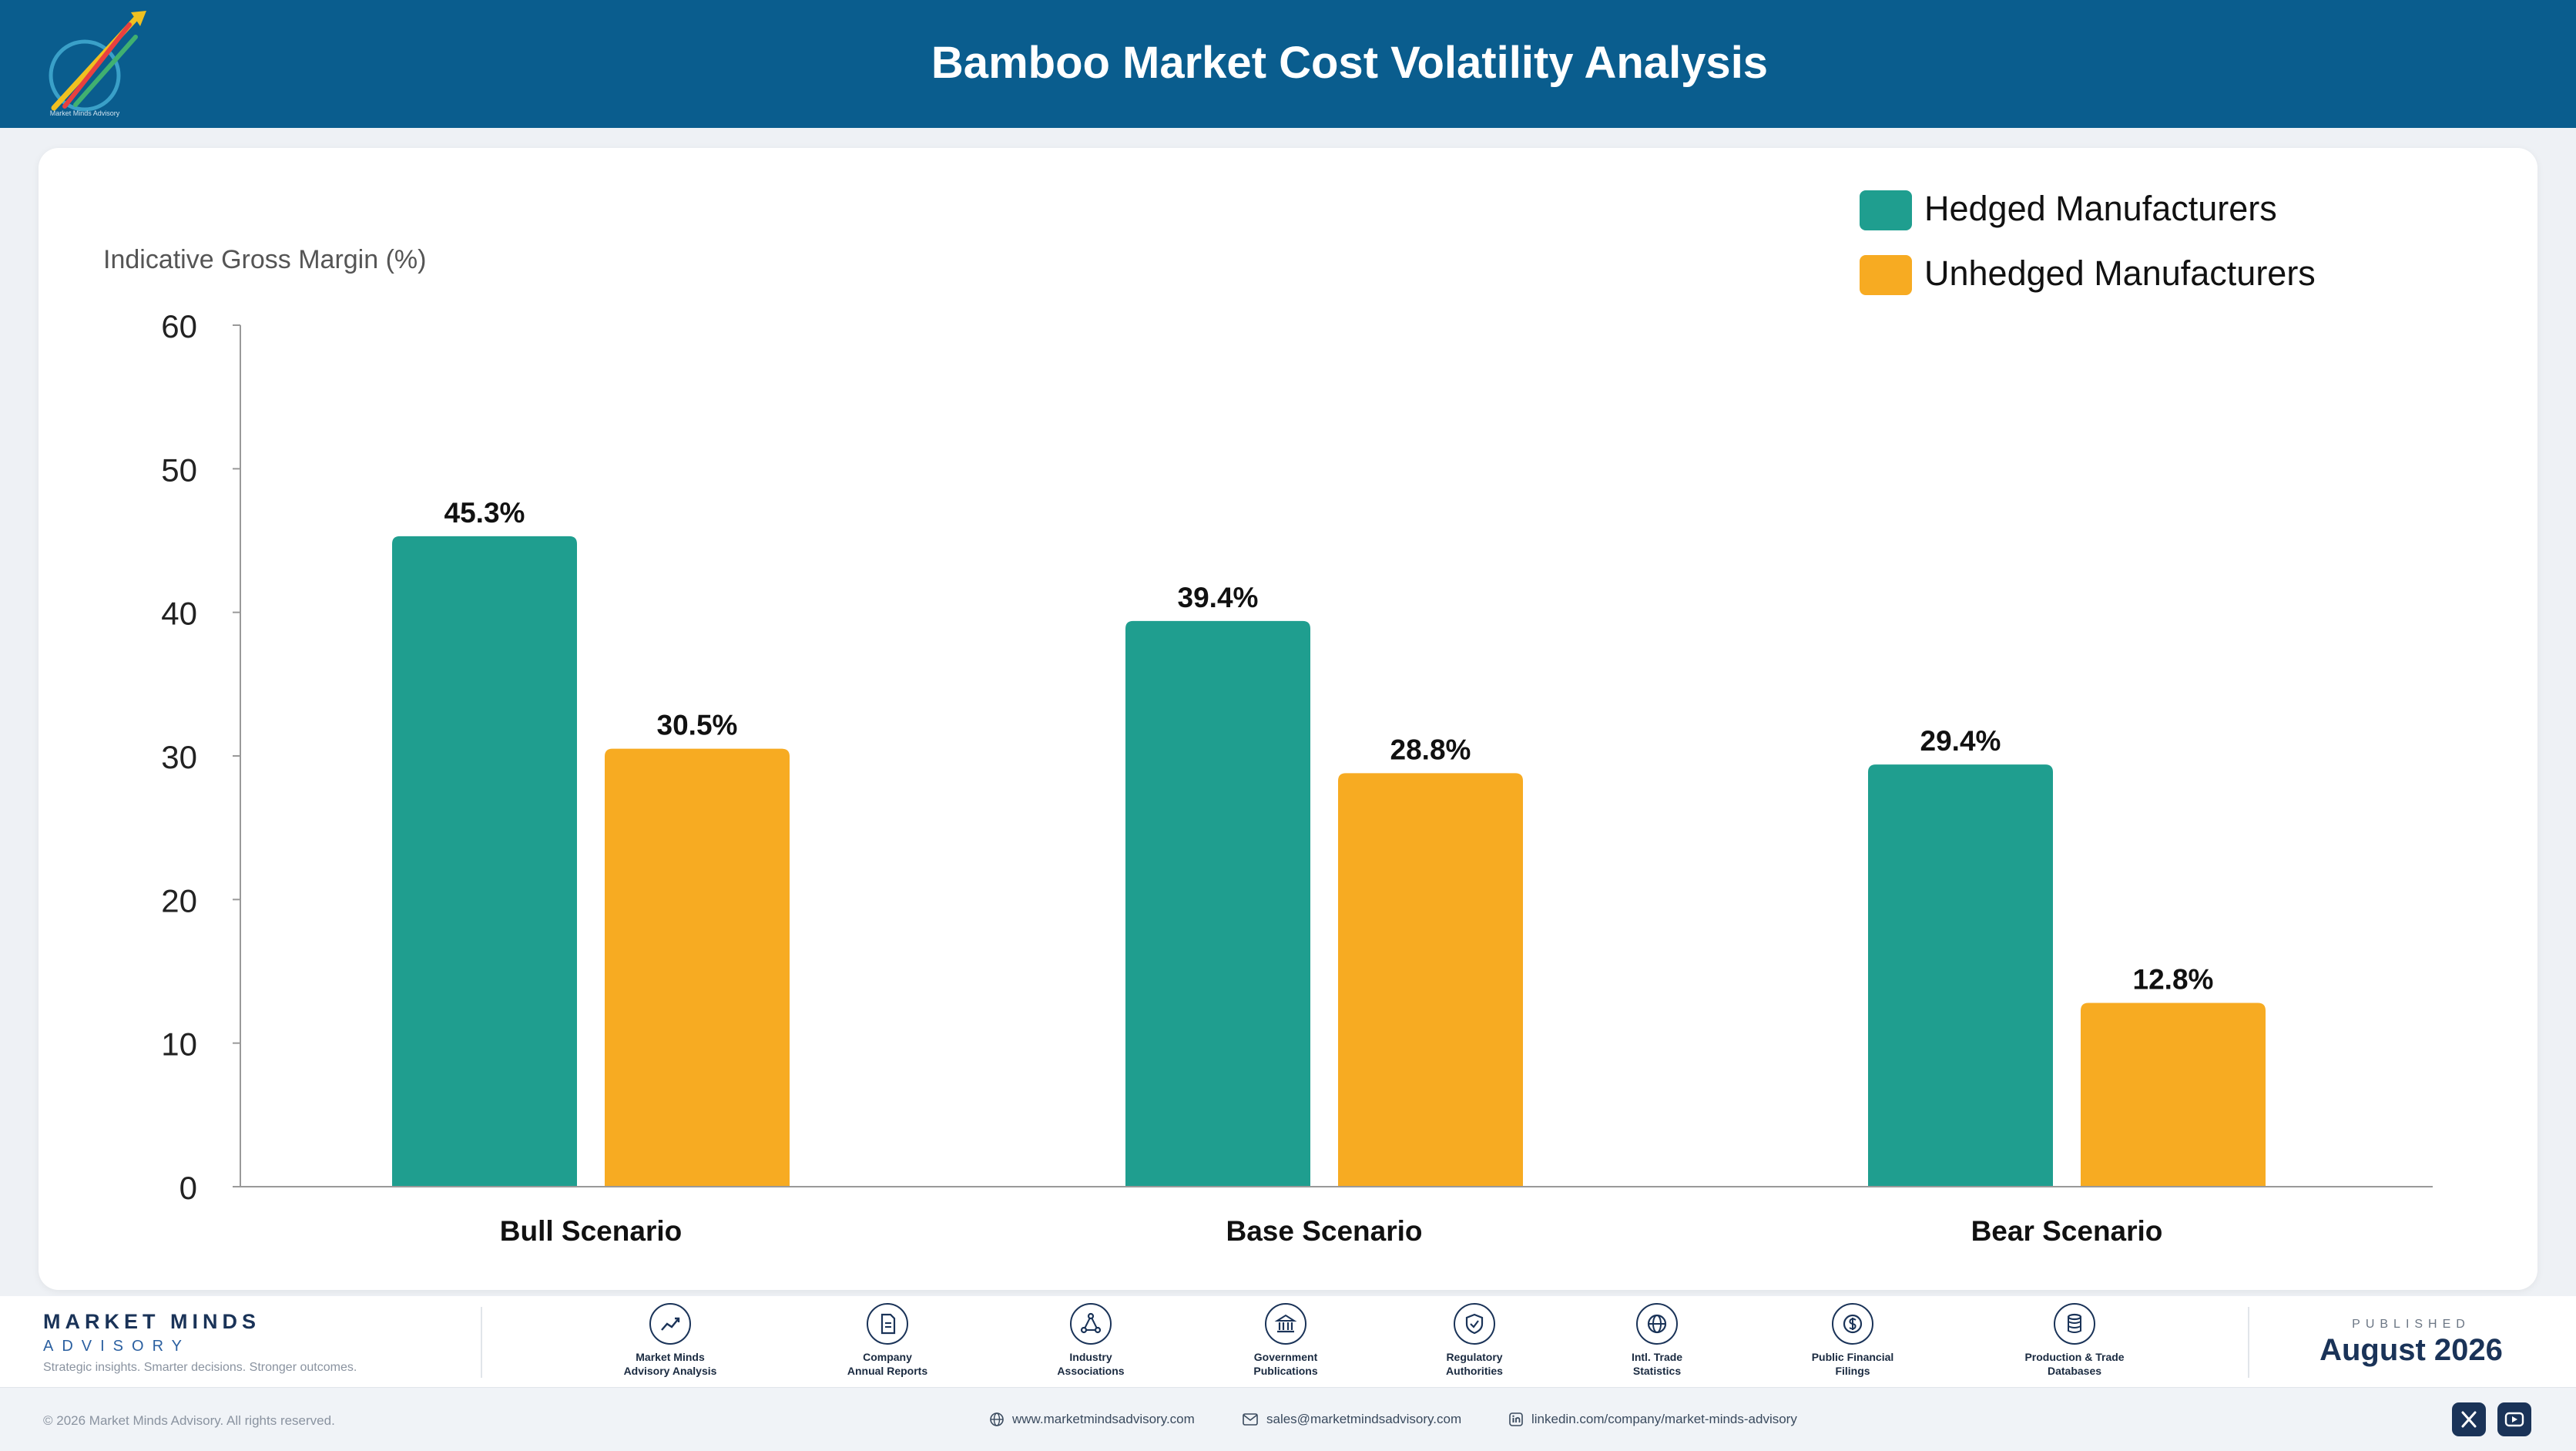 This screenshot has width=2576, height=1451. What do you see at coordinates (1250, 1419) in the screenshot?
I see `mail-icon` at bounding box center [1250, 1419].